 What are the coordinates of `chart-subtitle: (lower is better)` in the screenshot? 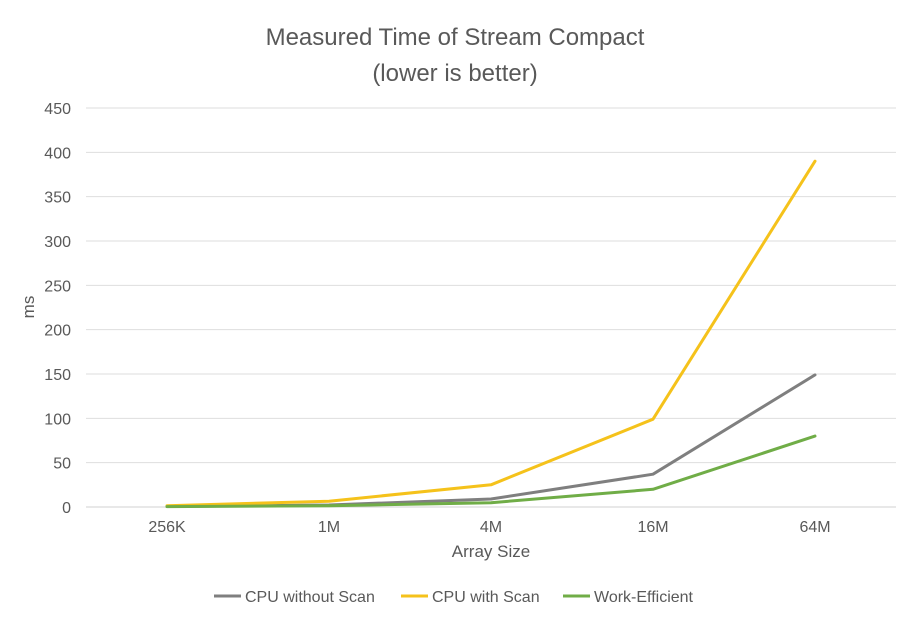 It's located at (454, 73).